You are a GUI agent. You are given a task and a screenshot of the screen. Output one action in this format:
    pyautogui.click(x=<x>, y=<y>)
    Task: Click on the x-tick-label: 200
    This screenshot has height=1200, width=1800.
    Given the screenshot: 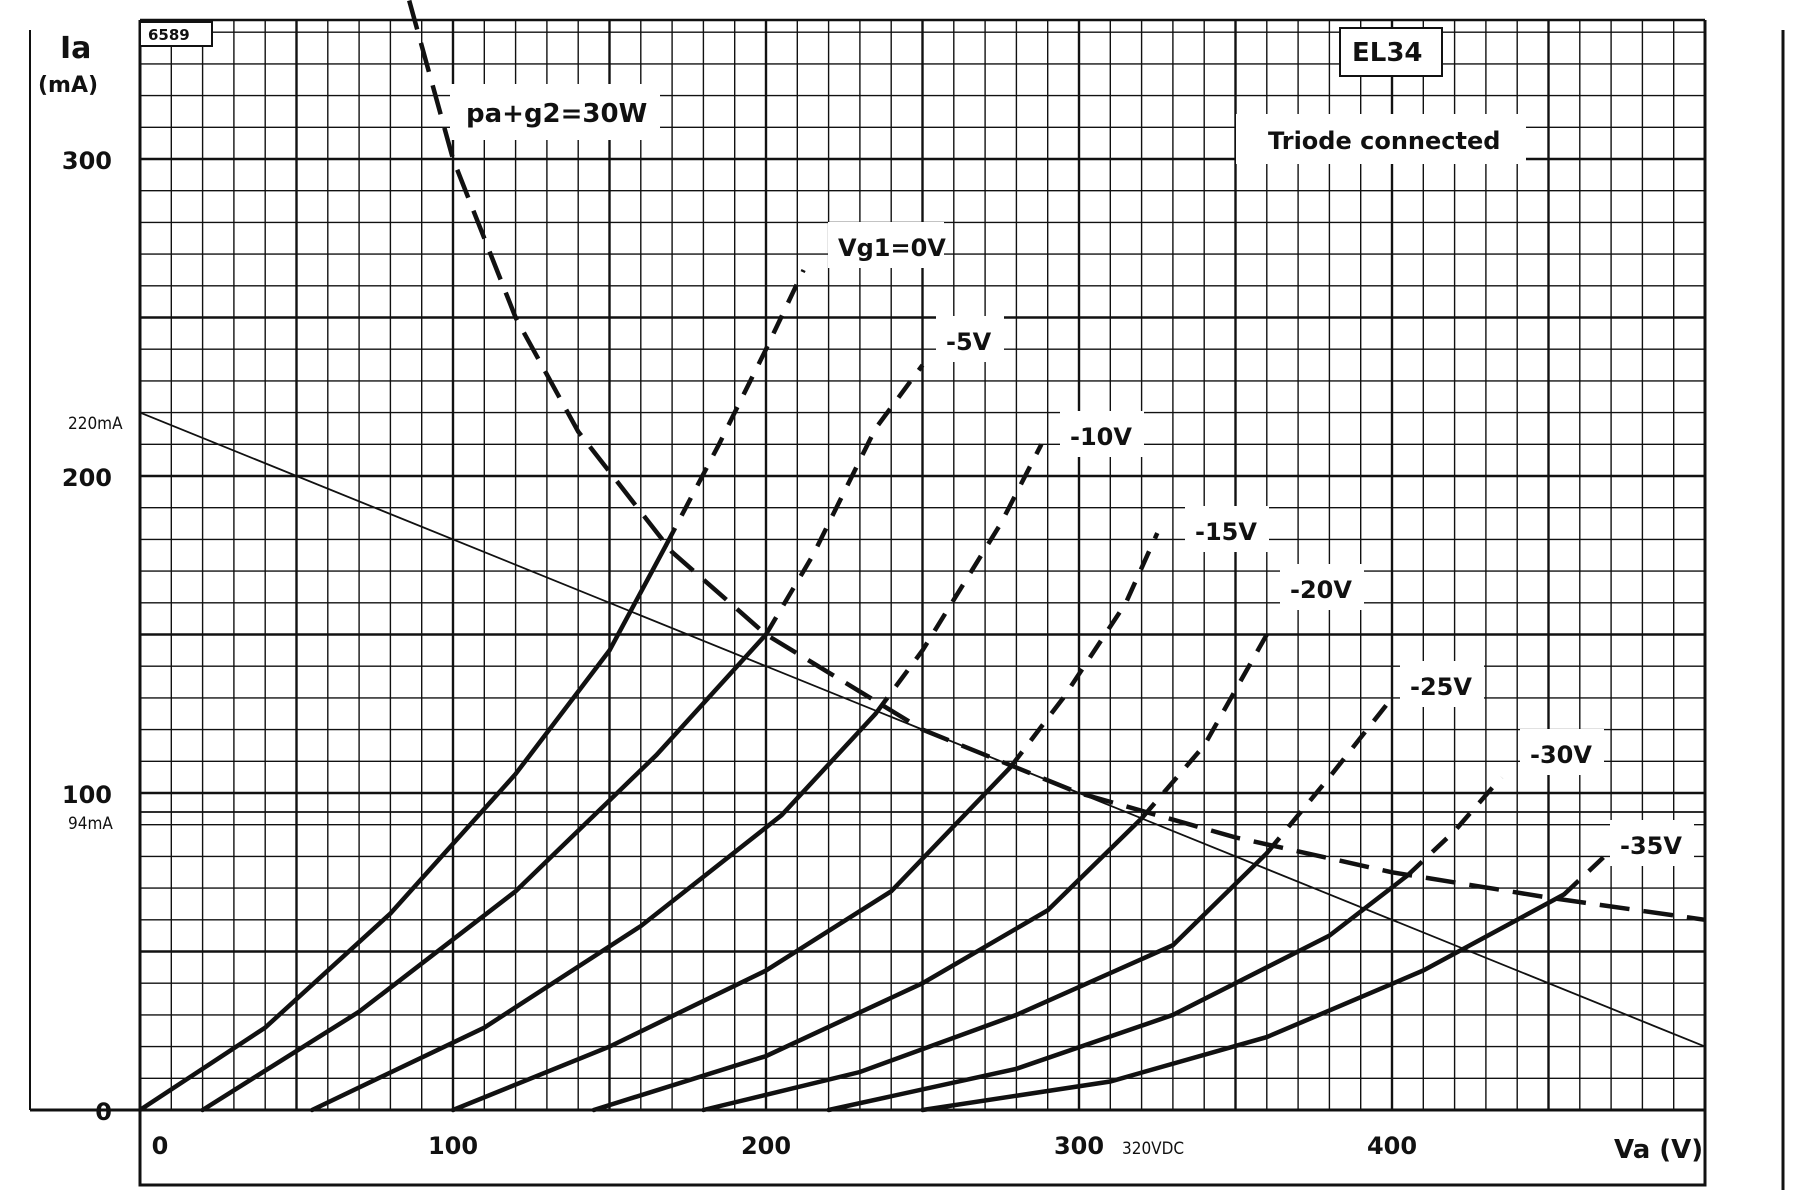 What is the action you would take?
    pyautogui.click(x=766, y=1146)
    